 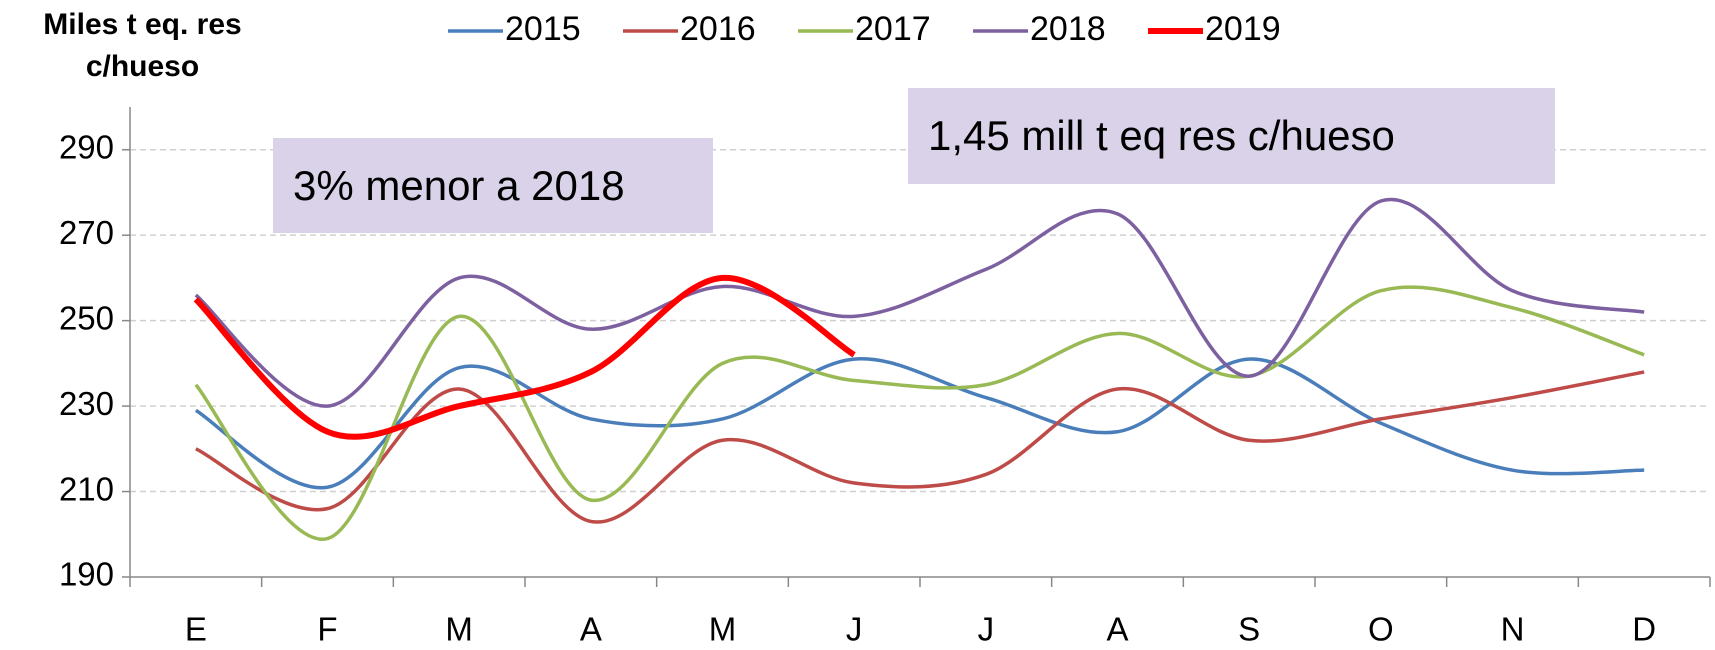 I want to click on x-tick-label: D, so click(x=1644, y=629).